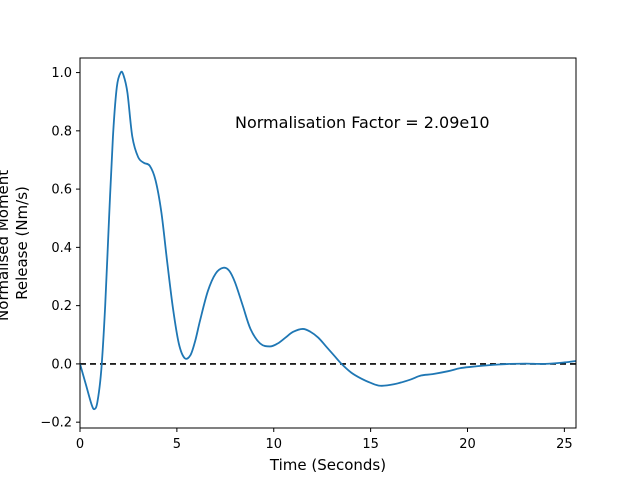  I want to click on y-axis-label-line-1: Normalised Moment, so click(6, 245).